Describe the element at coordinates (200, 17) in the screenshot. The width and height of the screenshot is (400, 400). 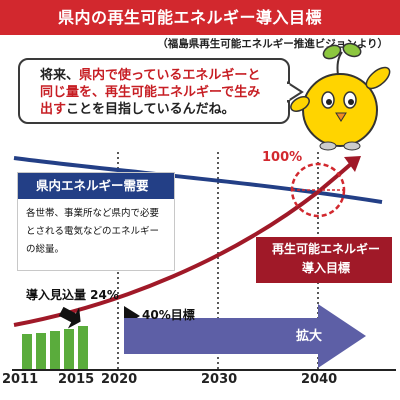
I see `page-title: 県内の再生可能エネルギー導入目標` at that location.